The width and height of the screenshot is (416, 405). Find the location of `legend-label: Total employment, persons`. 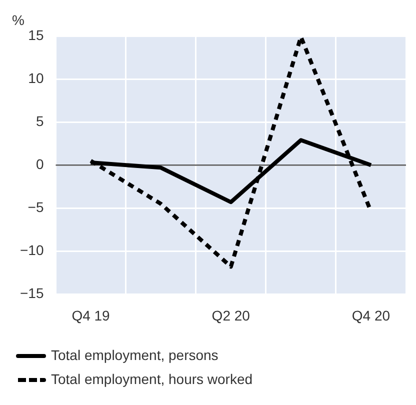

legend-label: Total employment, persons is located at coordinates (134, 354).